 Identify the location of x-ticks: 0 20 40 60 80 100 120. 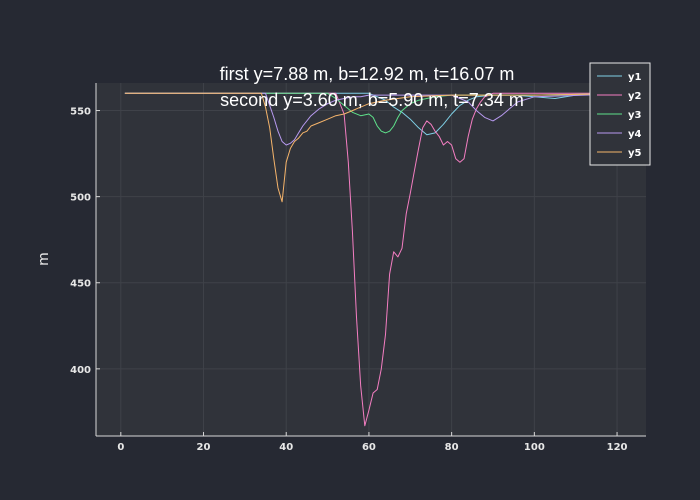
(372, 442).